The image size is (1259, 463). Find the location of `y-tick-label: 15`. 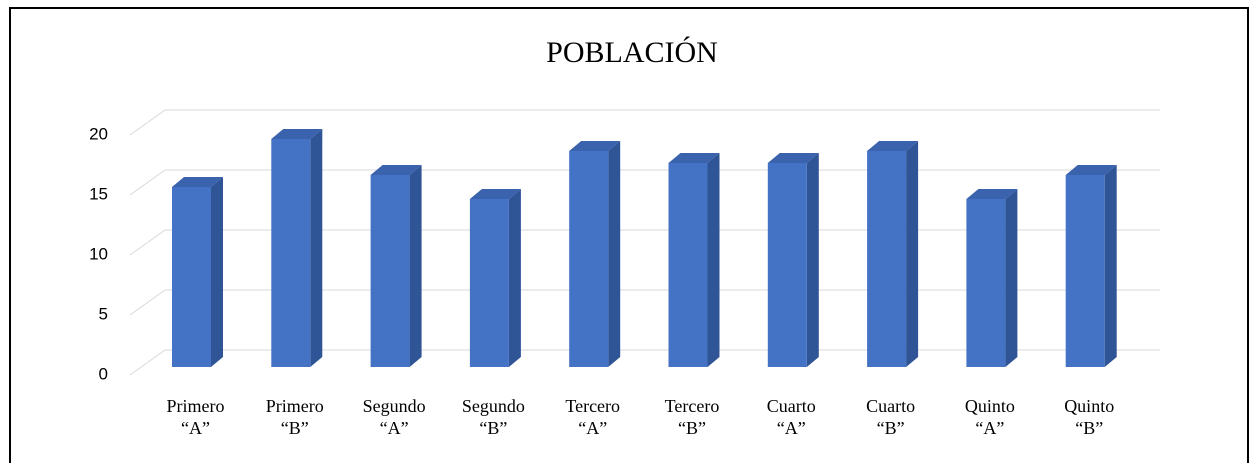

y-tick-label: 15 is located at coordinates (98, 193).